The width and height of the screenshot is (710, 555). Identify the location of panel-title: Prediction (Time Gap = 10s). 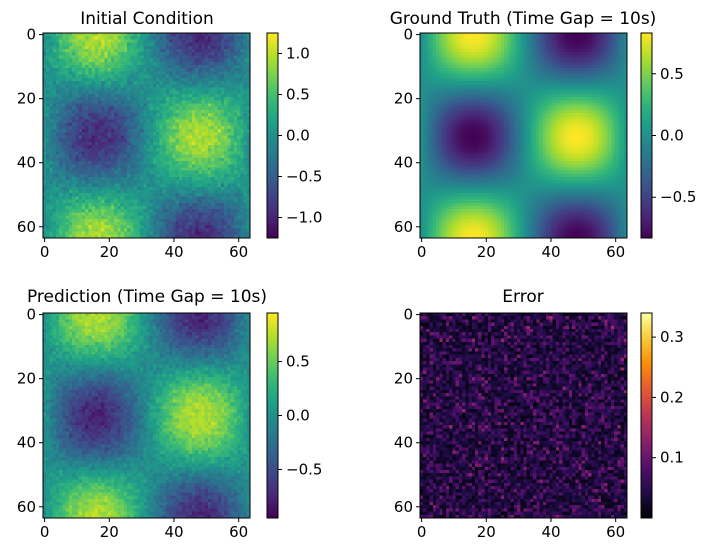
(147, 297).